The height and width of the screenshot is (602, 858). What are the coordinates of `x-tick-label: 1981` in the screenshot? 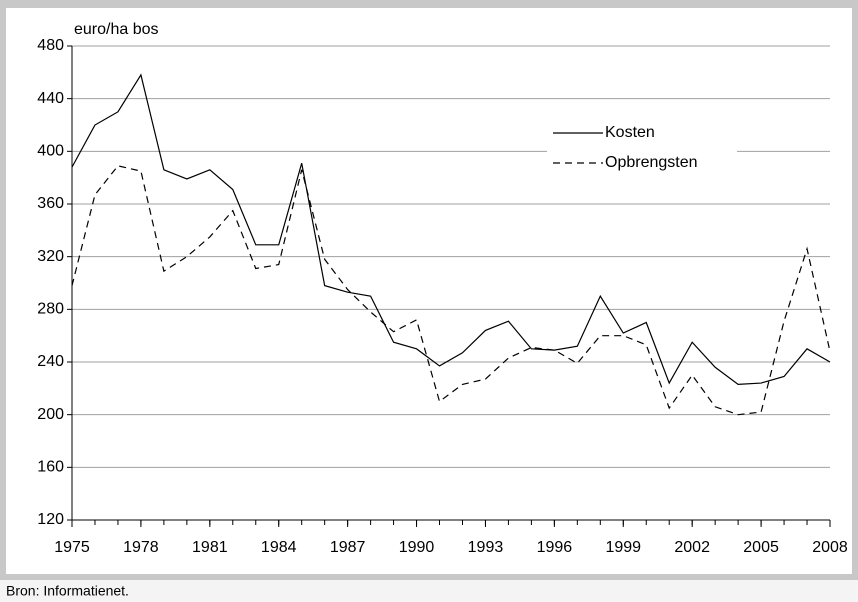 It's located at (210, 547).